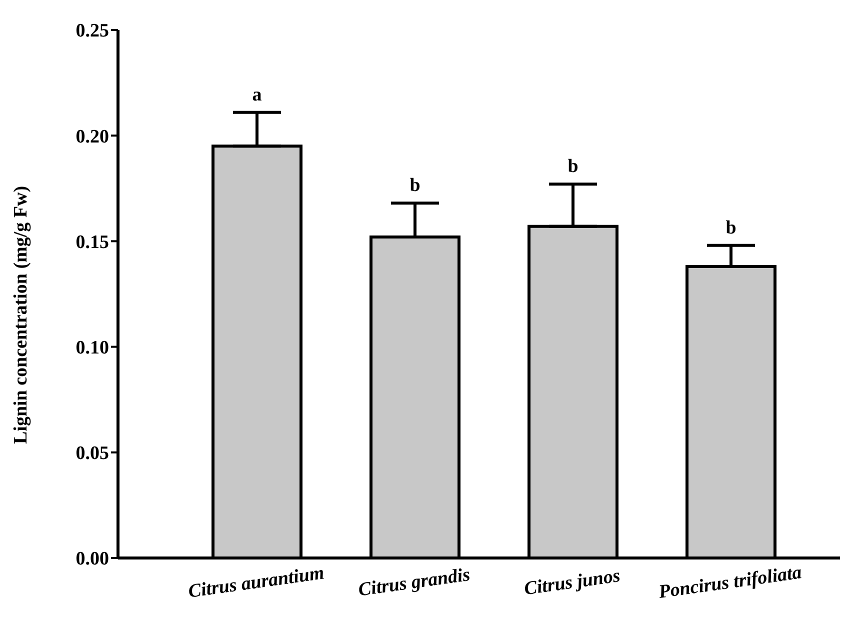  Describe the element at coordinates (92, 137) in the screenshot. I see `y-tick-label: 0.20` at that location.